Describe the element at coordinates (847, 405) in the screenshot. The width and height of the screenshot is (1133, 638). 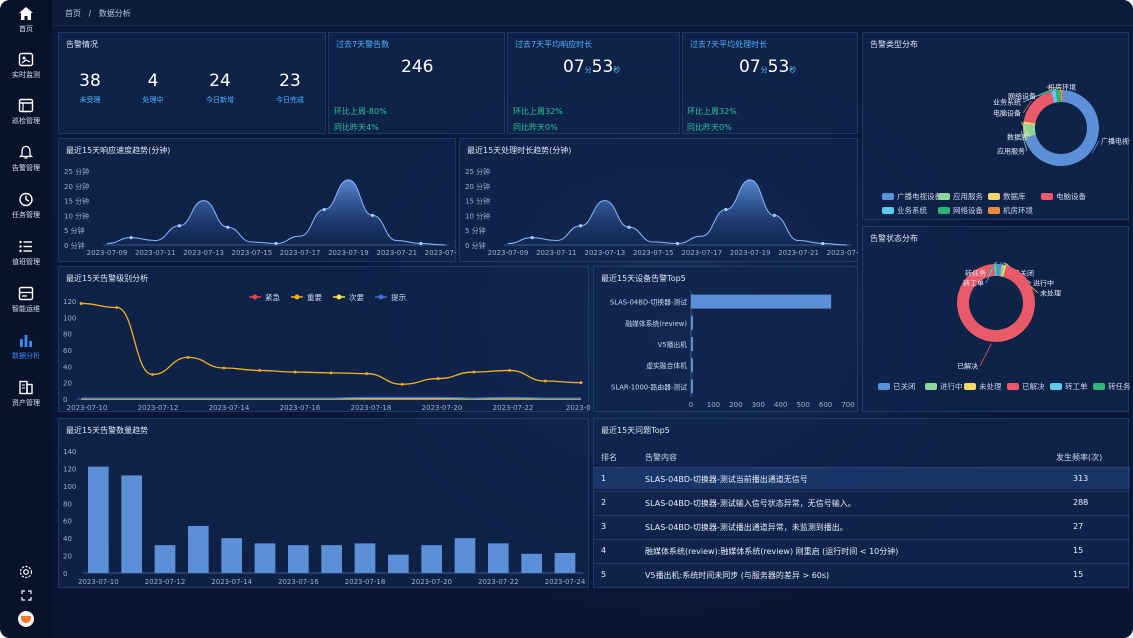
I see `x-tick-label: 700` at that location.